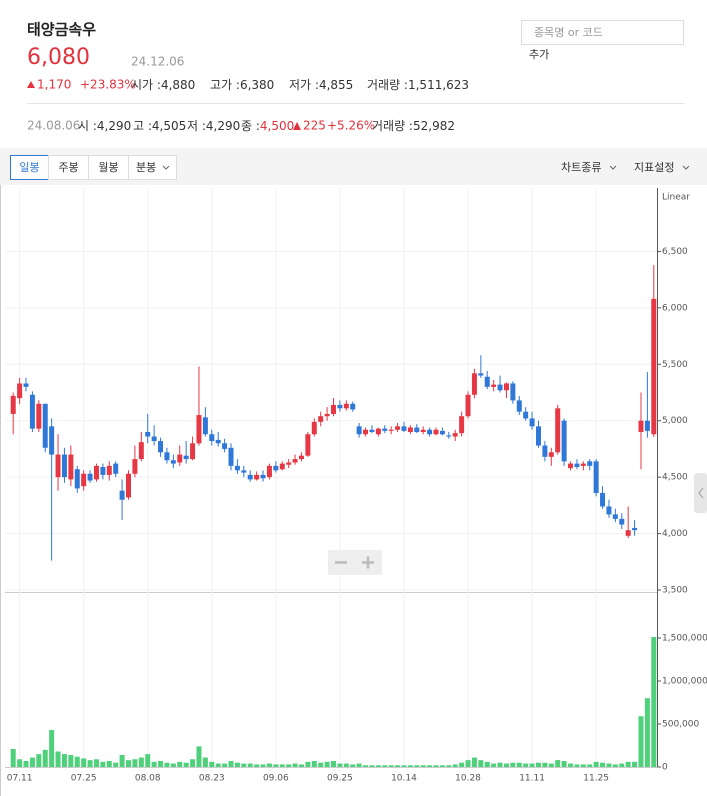 The image size is (707, 796). I want to click on stat: 시가 :4,880, so click(163, 85).